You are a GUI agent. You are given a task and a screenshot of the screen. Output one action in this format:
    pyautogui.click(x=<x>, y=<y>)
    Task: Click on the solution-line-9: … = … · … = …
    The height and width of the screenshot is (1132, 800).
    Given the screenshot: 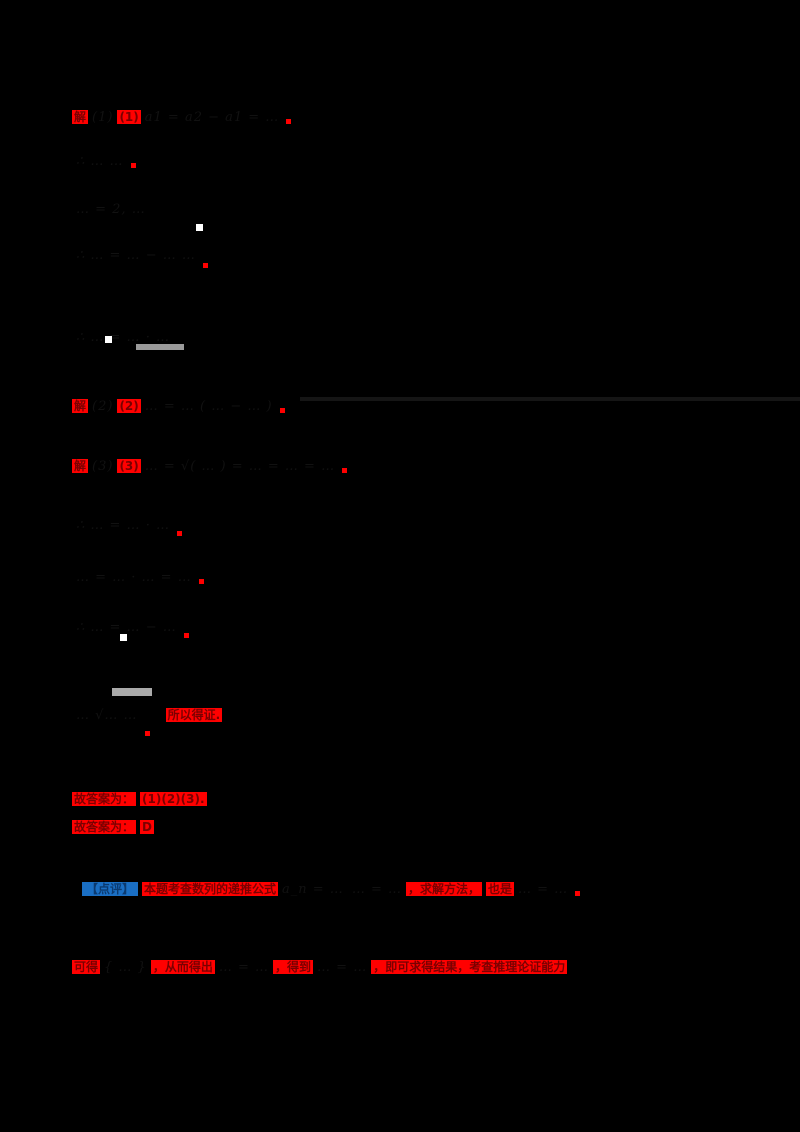 What is the action you would take?
    pyautogui.click(x=138, y=577)
    